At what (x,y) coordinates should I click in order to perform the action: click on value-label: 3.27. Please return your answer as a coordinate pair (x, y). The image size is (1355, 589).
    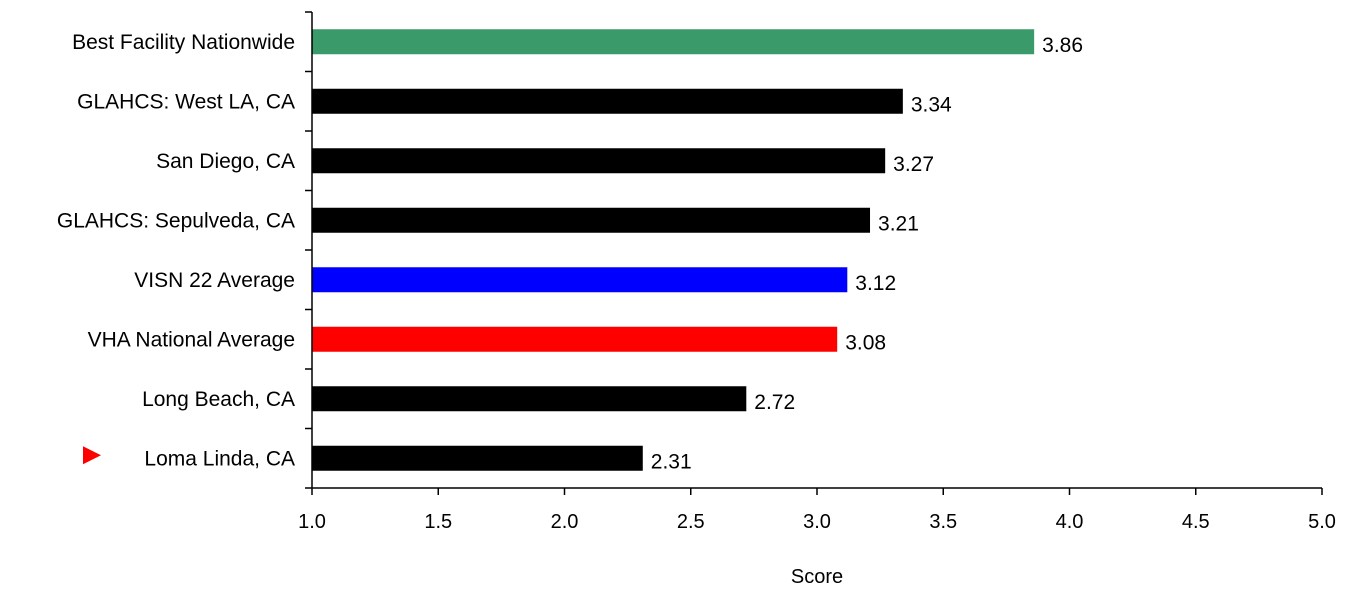
    Looking at the image, I should click on (913, 164).